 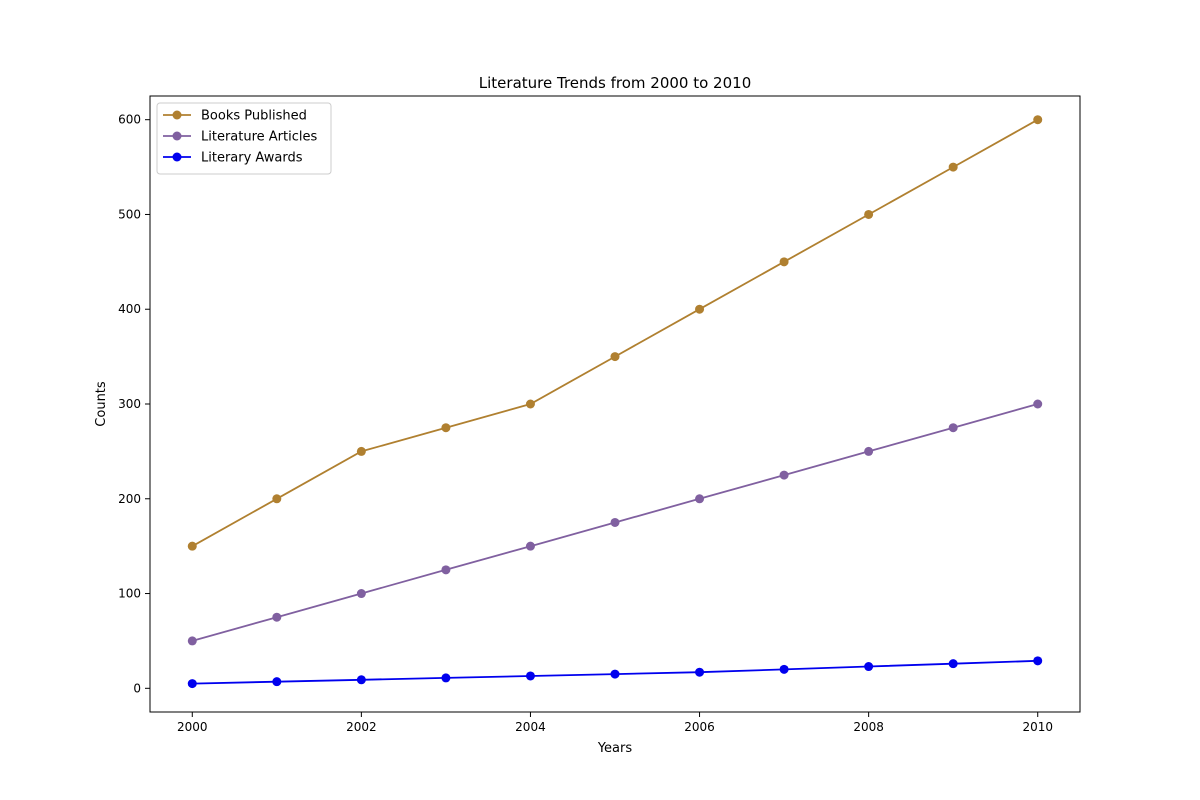 What do you see at coordinates (137, 688) in the screenshot?
I see `y-tick-label: 0` at bounding box center [137, 688].